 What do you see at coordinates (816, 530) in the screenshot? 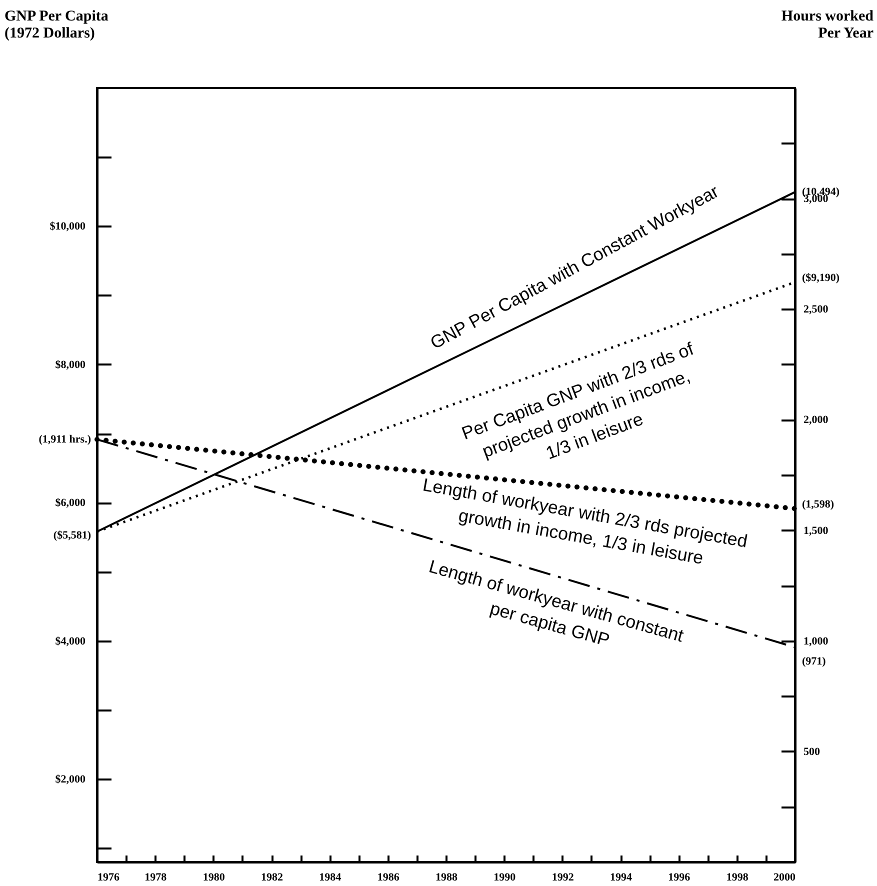
I see `y2-tick-label: 1,500` at bounding box center [816, 530].